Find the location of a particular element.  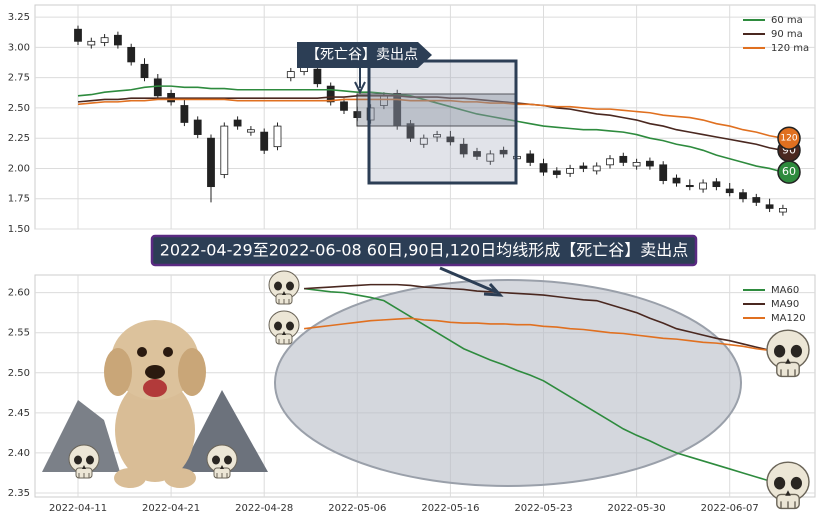

skull is located at coordinates (788, 485).